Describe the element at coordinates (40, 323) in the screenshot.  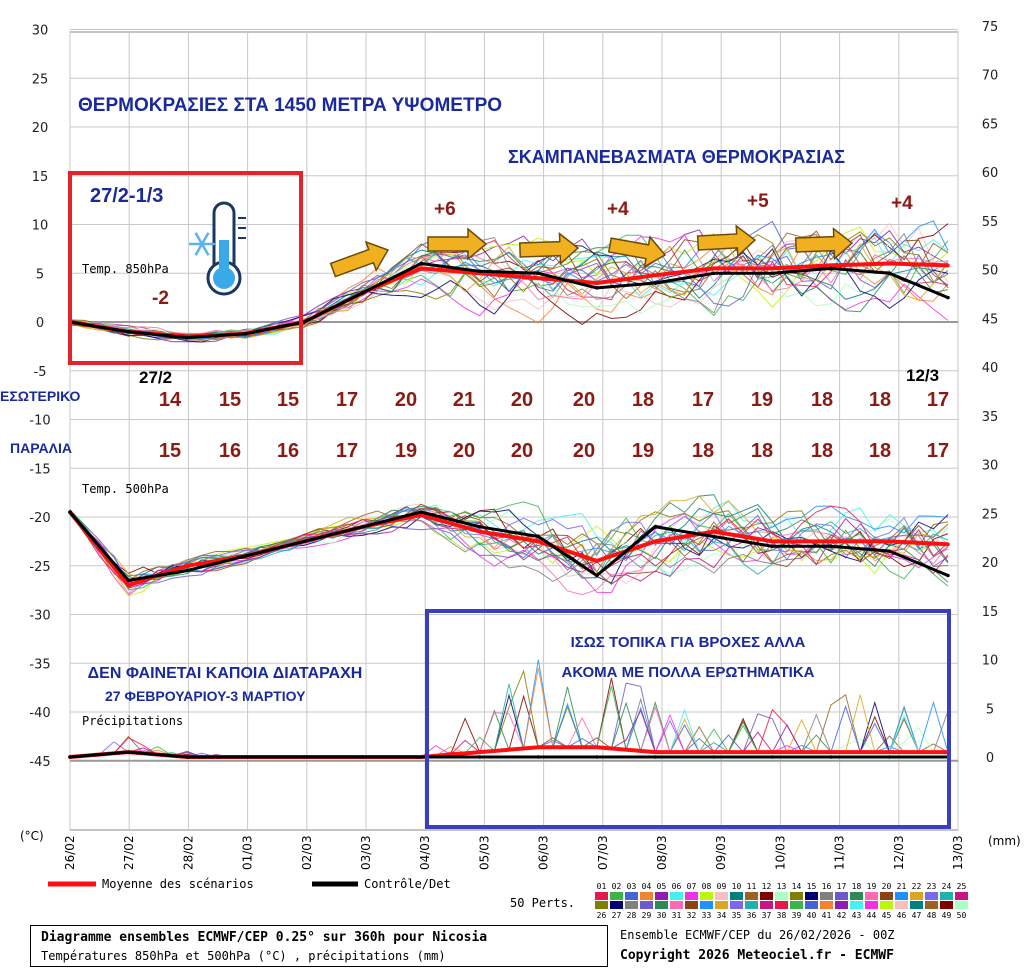
I see `left-tick-label: 0` at that location.